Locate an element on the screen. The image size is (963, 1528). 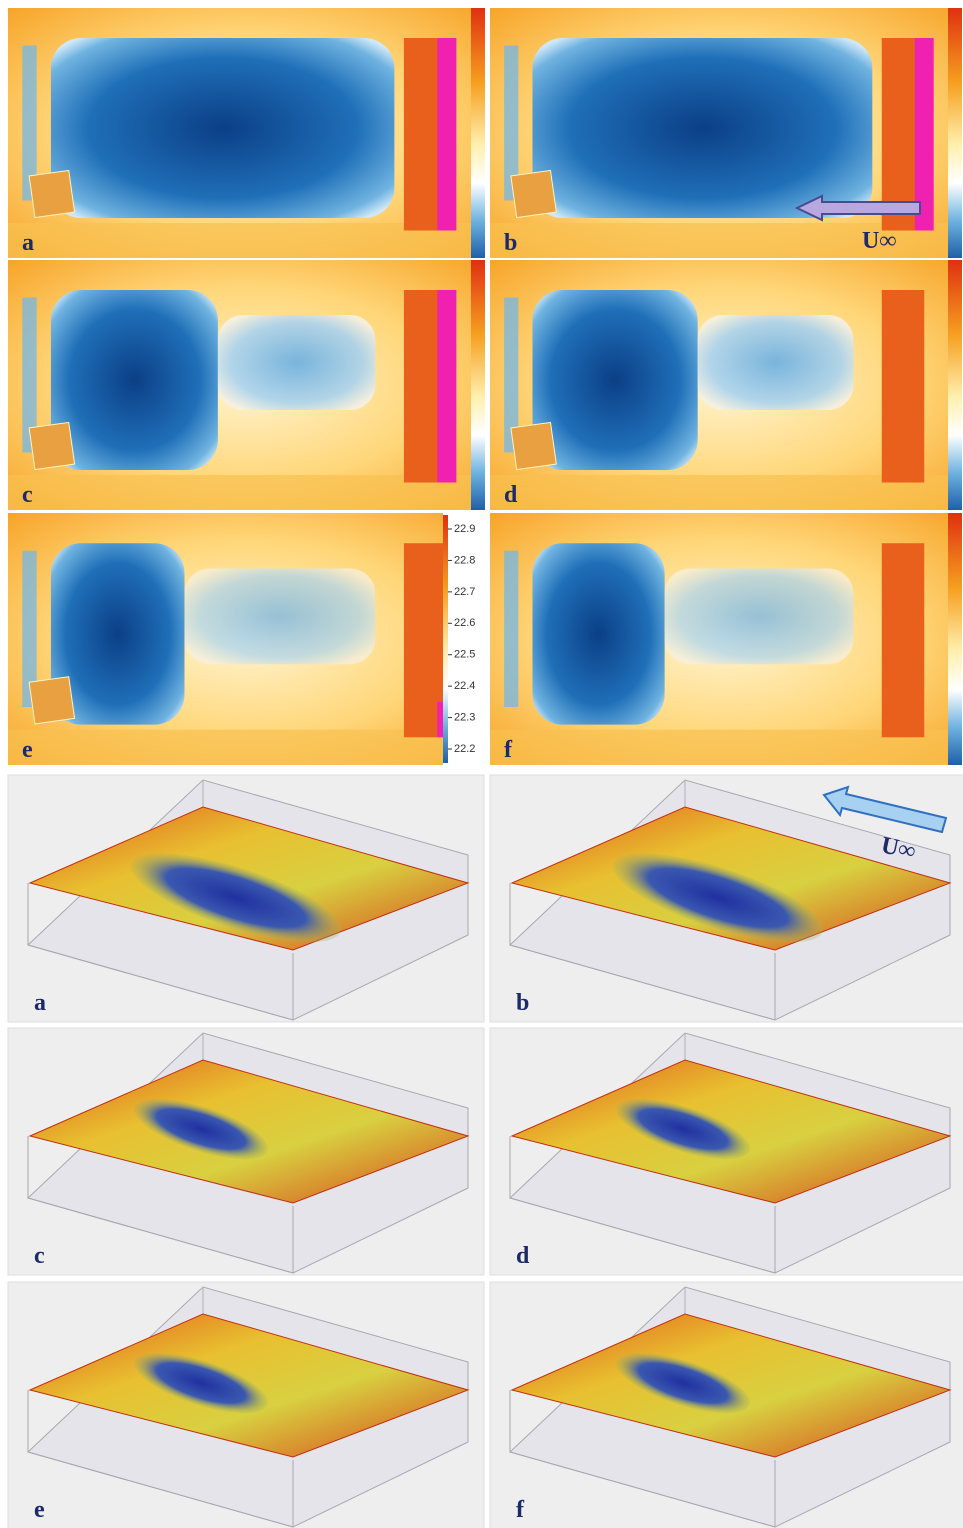
thermal-panel: e 22.9 22.8 22.7 22.6 22.5 22.4 22.3 22.2 is located at coordinates (246, 639).